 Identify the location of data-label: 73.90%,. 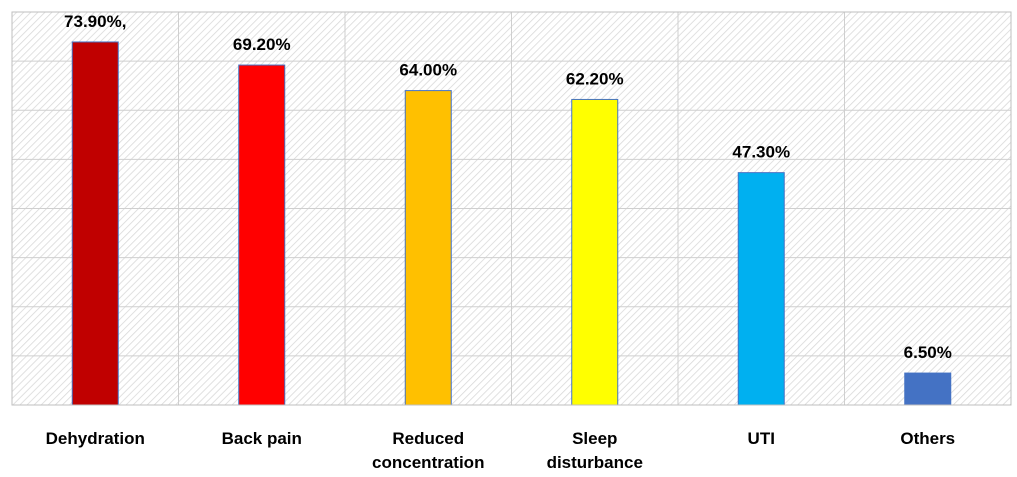
(95, 21).